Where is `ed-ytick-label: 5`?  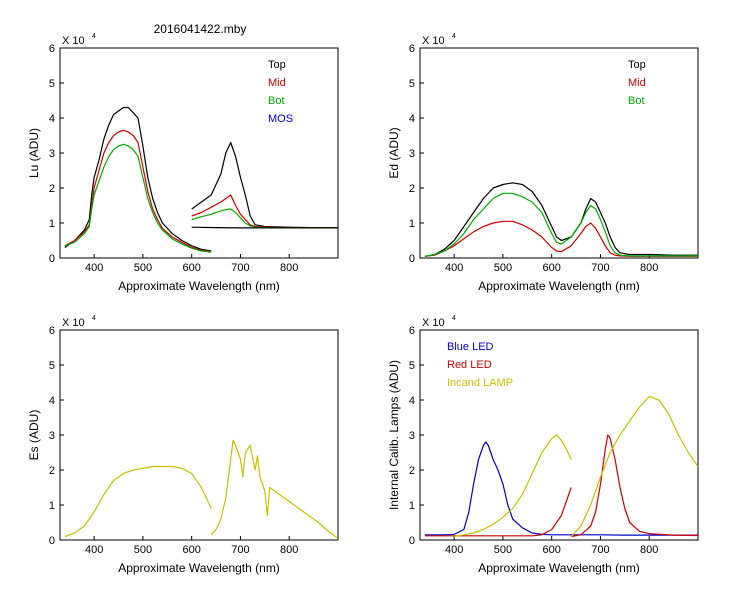
ed-ytick-label: 5 is located at coordinates (412, 84).